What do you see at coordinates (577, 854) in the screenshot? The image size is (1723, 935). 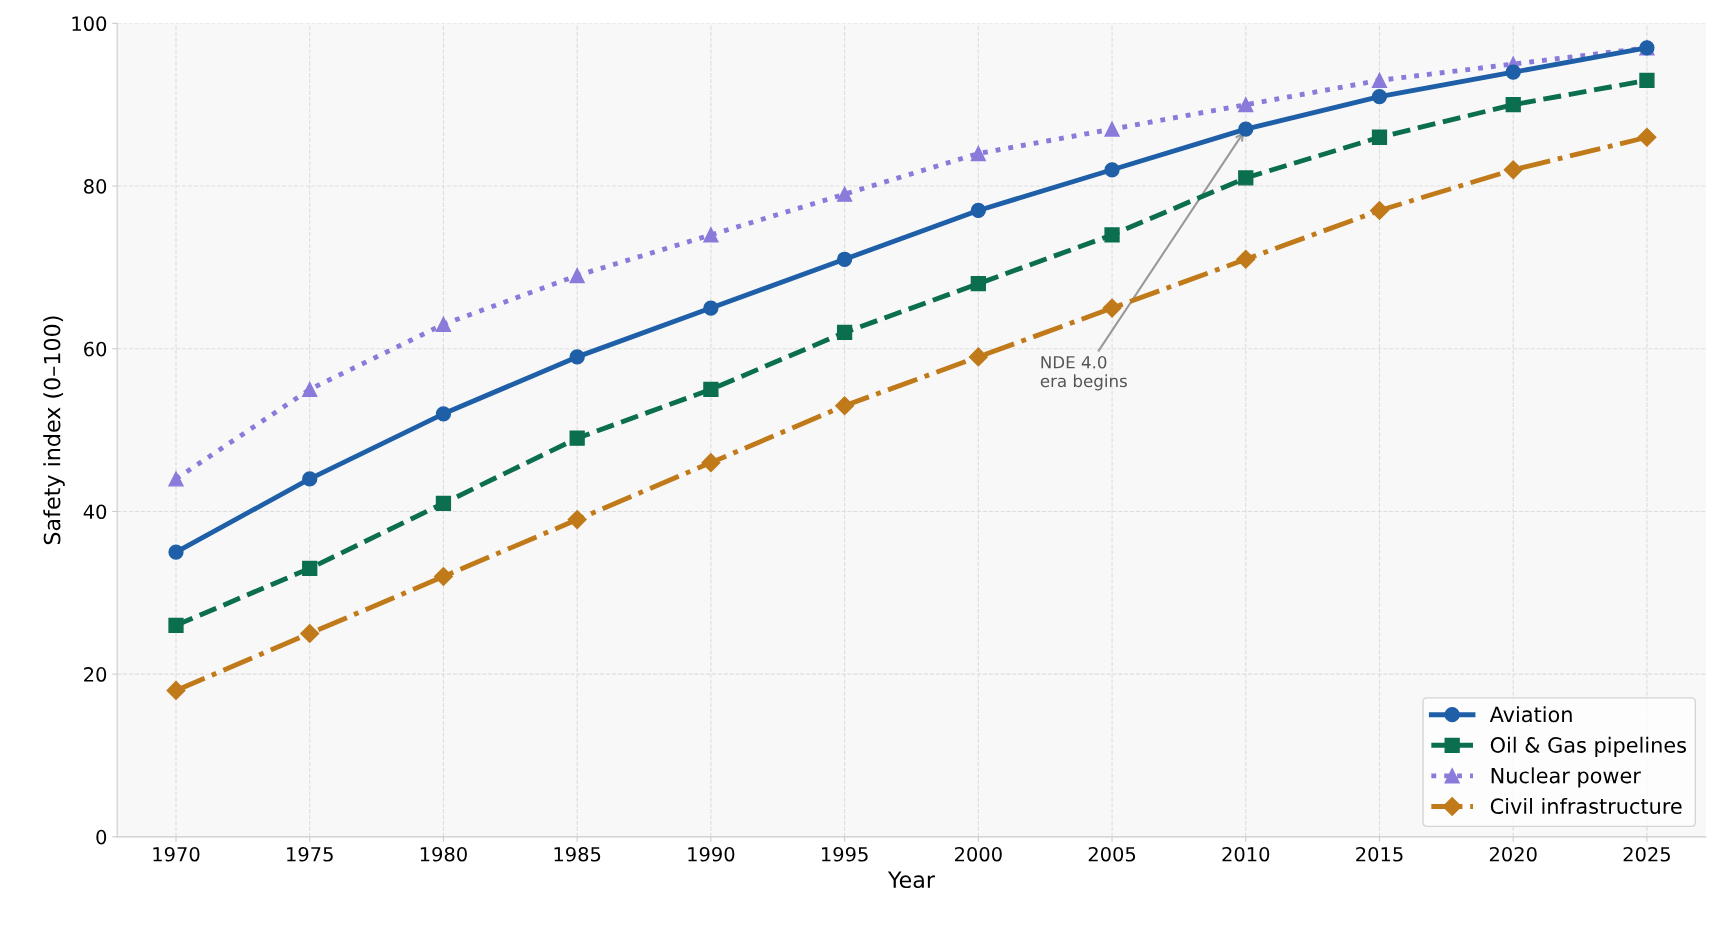 I see `x-tick-label: 1985` at bounding box center [577, 854].